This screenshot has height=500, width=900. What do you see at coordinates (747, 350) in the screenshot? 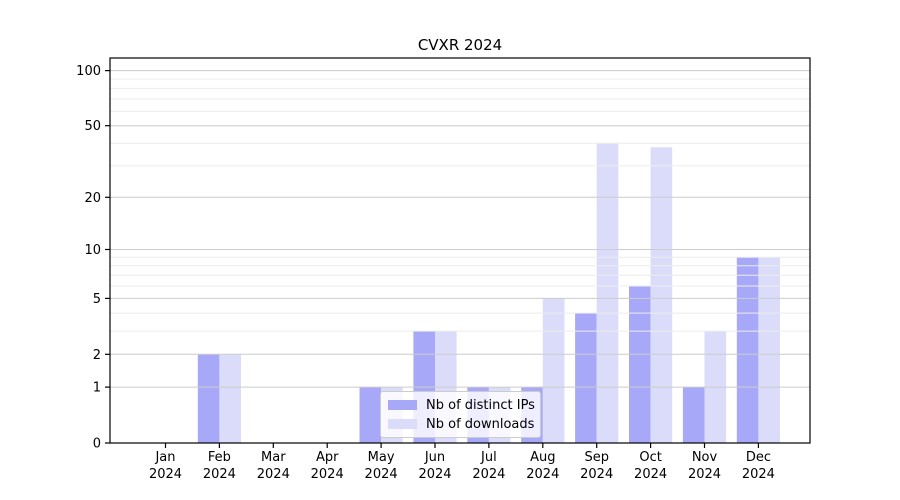
I see `bar-distinct-ips-dec` at bounding box center [747, 350].